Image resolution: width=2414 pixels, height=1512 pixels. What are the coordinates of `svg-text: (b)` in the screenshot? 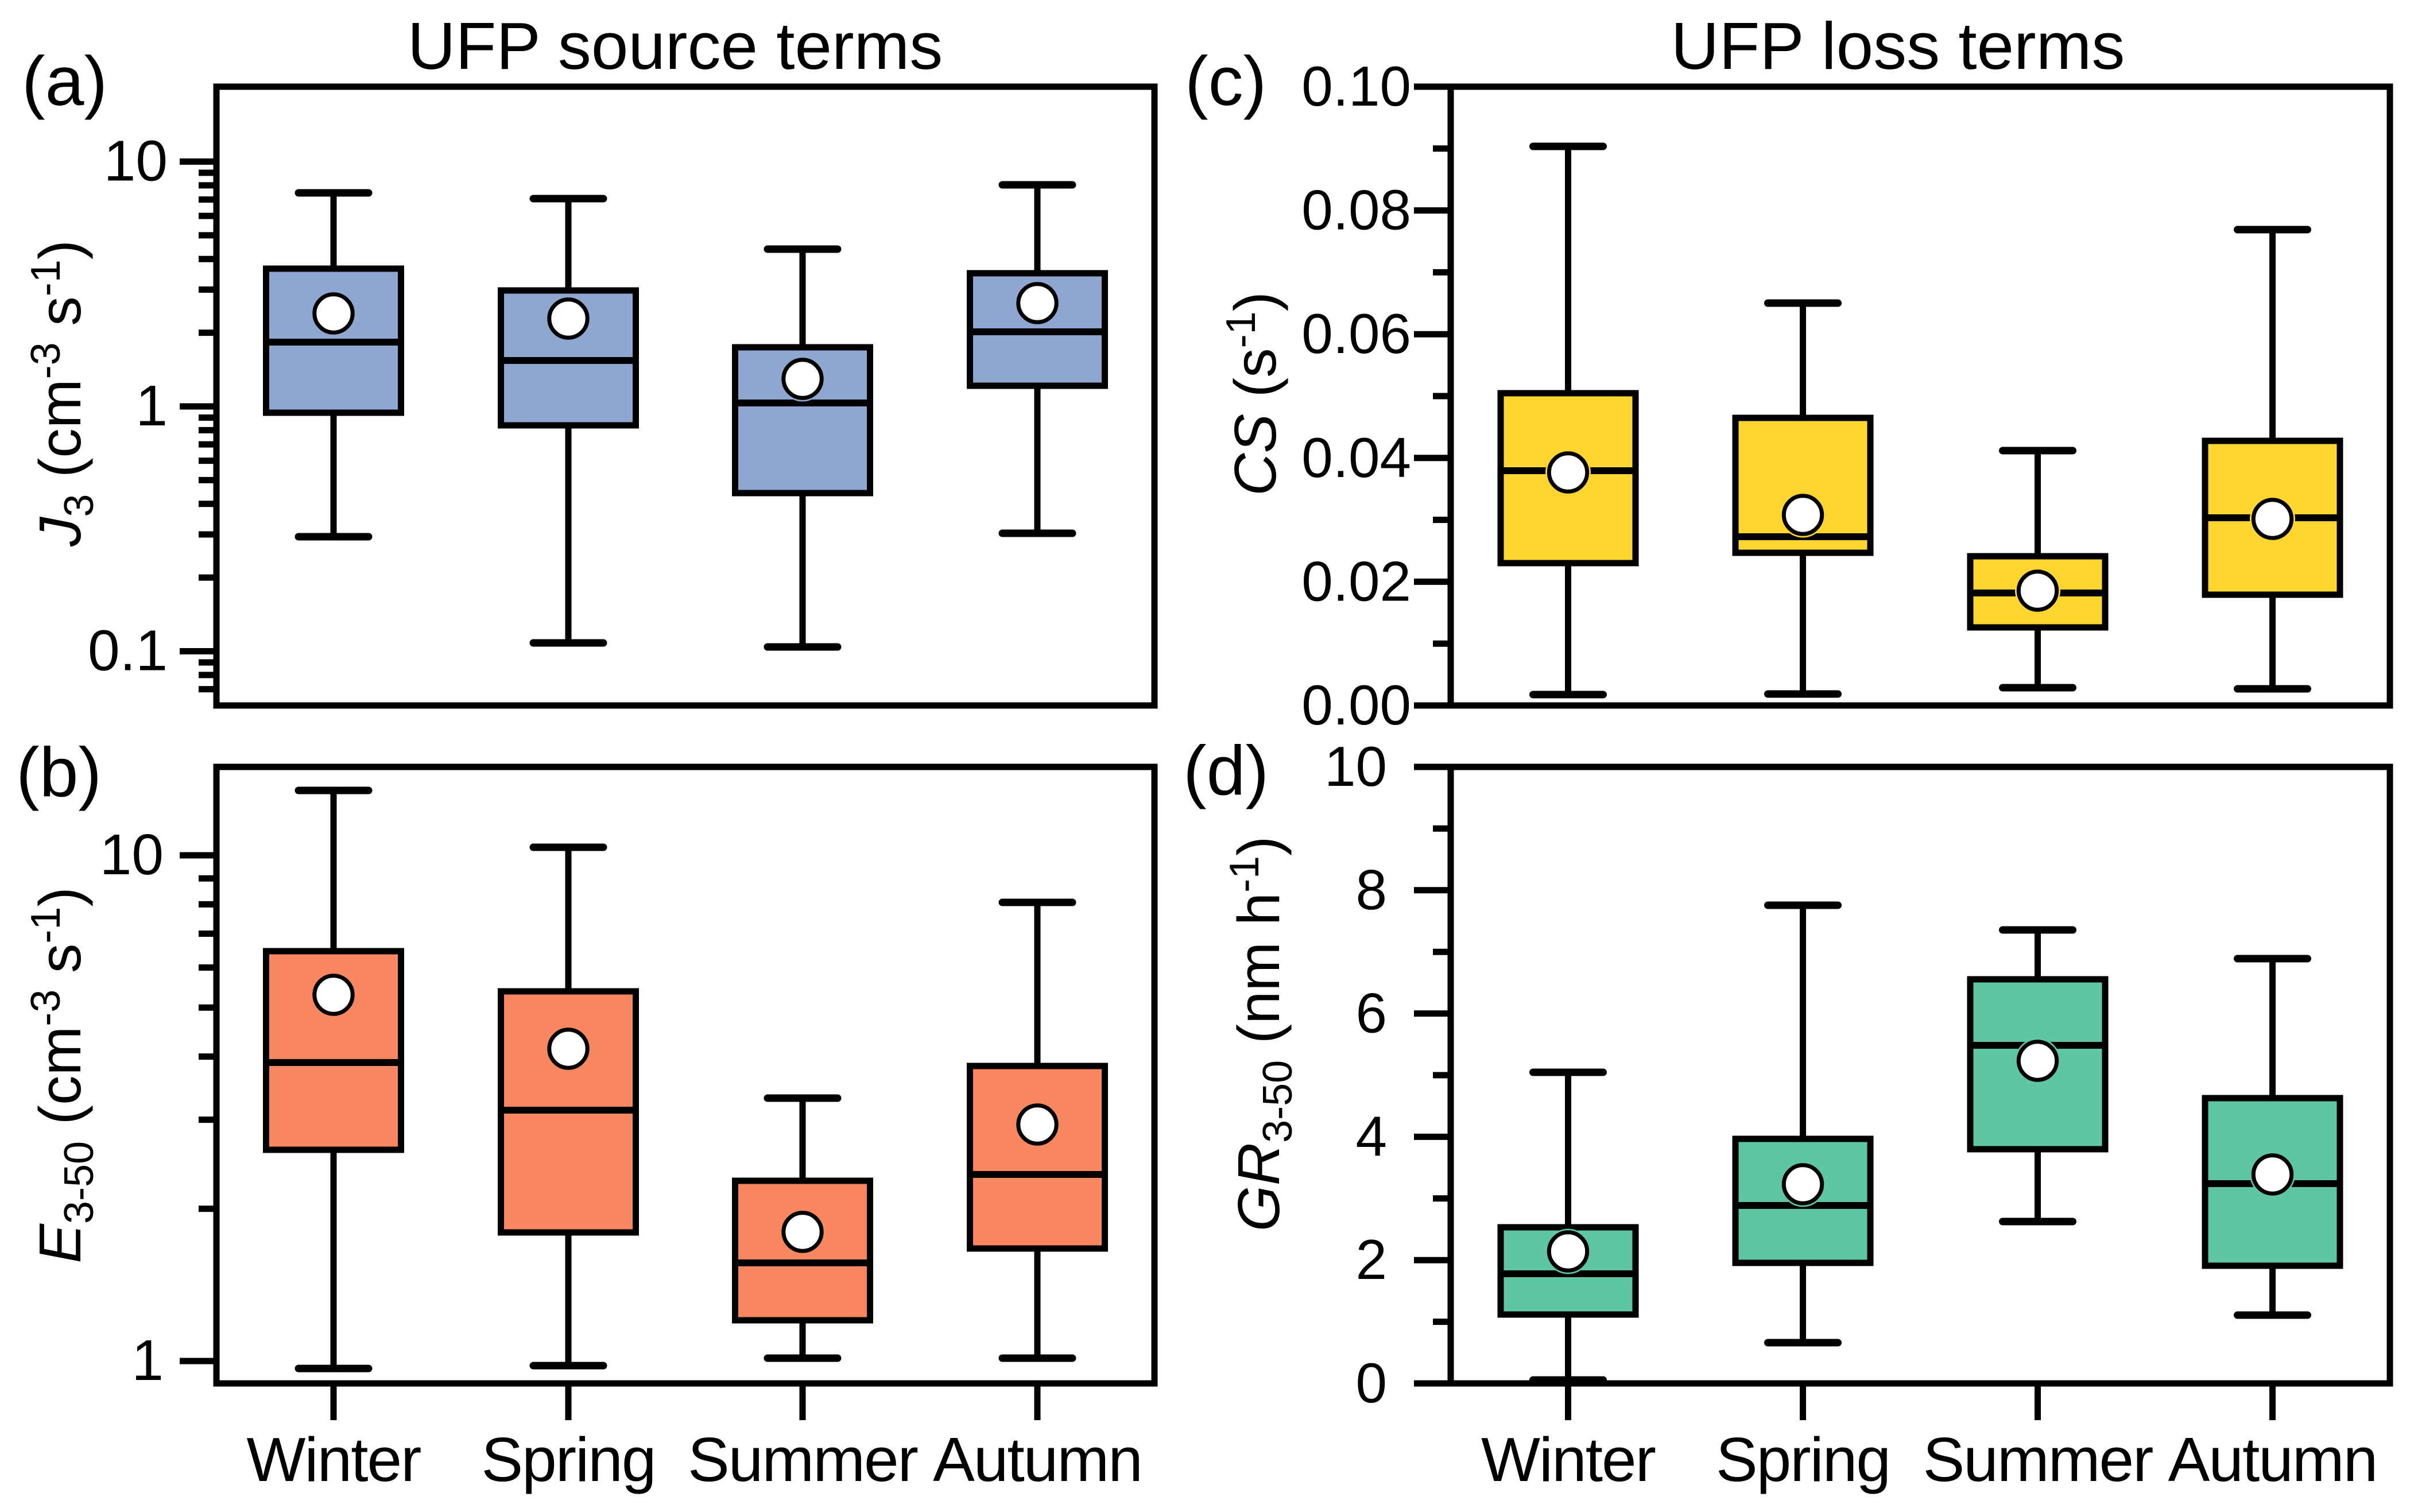 It's located at (59, 772).